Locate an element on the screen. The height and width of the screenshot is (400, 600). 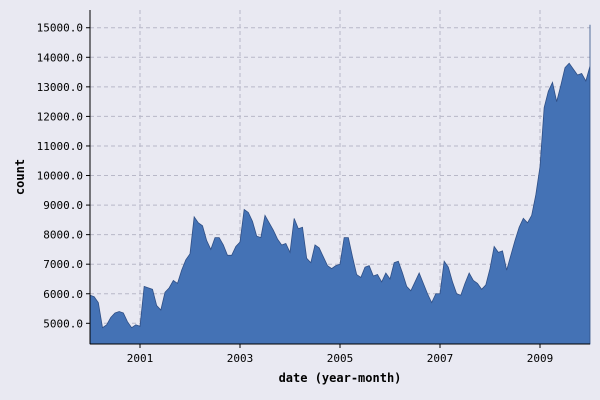
y-tick-label: 9000.0 is located at coordinates (63, 205).